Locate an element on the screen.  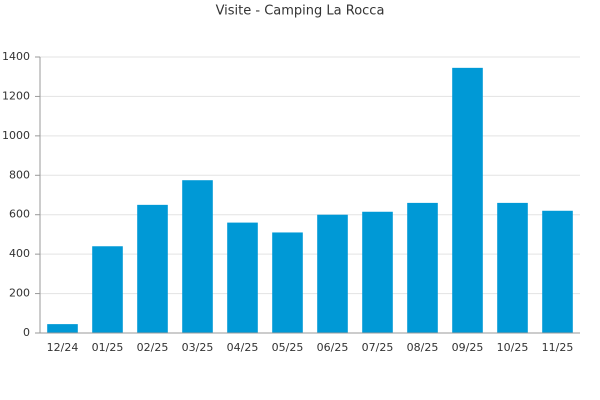
x-tick-label: 08/25 is located at coordinates (423, 347).